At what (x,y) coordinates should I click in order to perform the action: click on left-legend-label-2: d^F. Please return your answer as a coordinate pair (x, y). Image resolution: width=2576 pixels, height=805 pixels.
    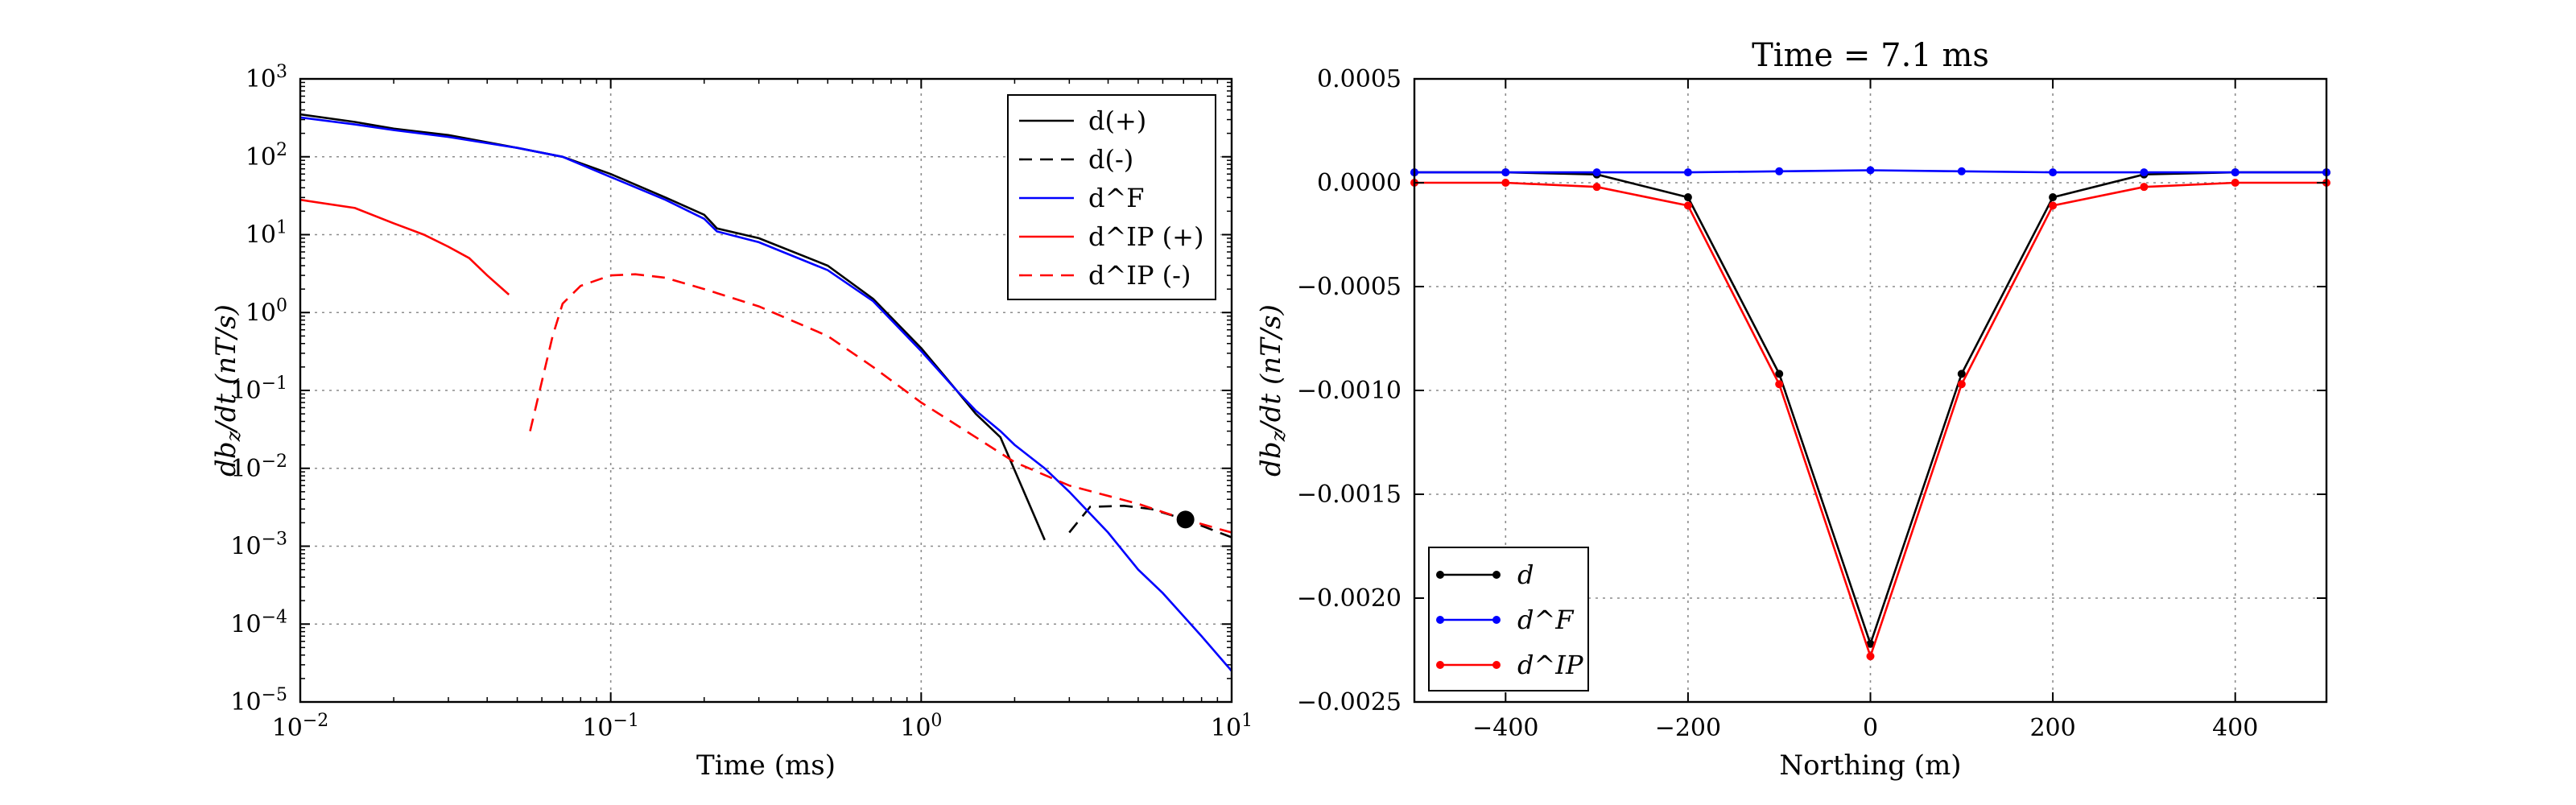
    Looking at the image, I should click on (1116, 198).